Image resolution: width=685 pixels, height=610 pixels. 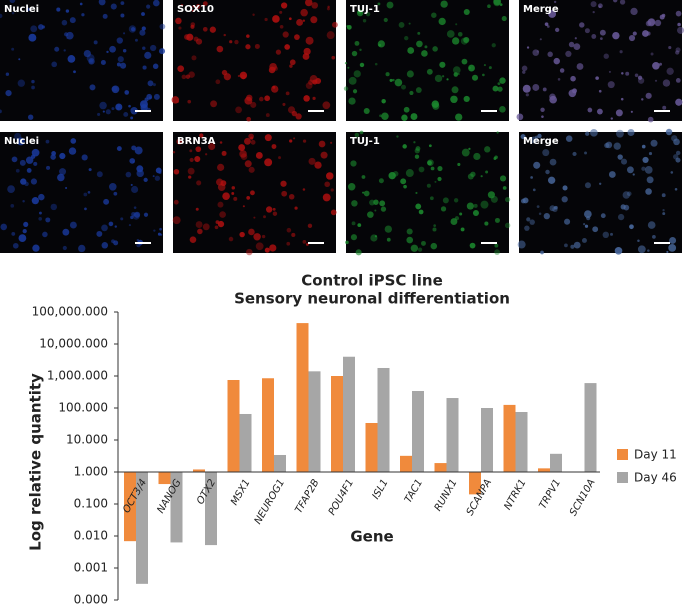 What do you see at coordinates (87, 440) in the screenshot?
I see `y-tick-label: 10.000` at bounding box center [87, 440].